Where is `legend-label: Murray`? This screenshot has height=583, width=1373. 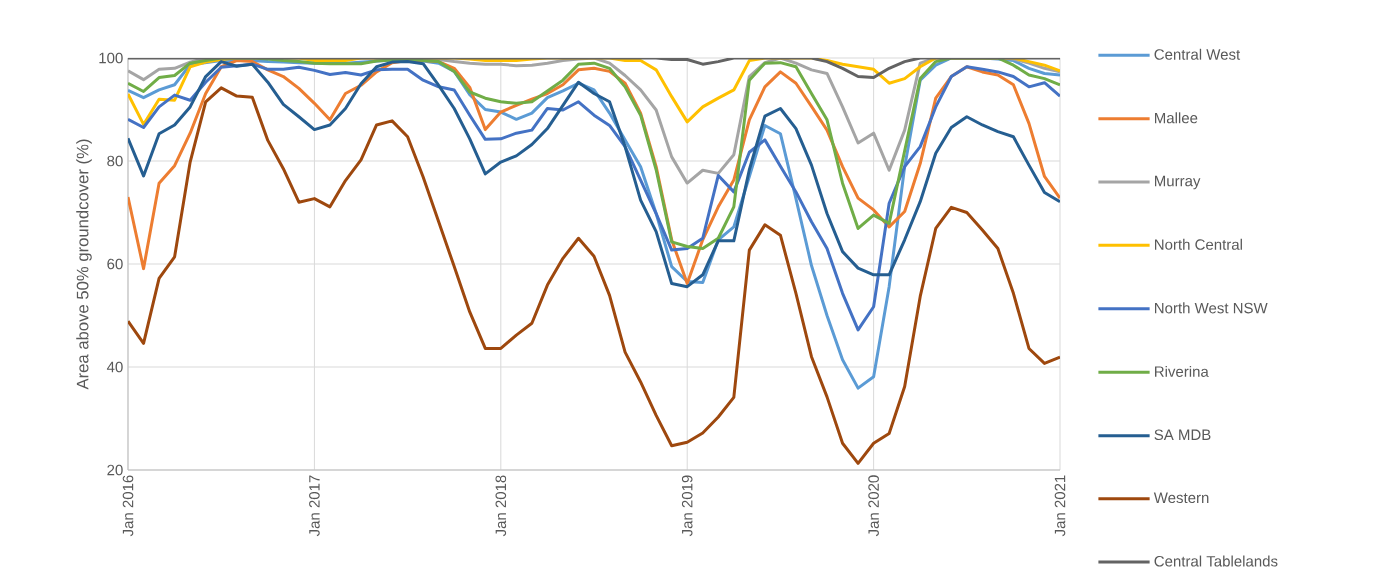
legend-label: Murray is located at coordinates (1178, 182).